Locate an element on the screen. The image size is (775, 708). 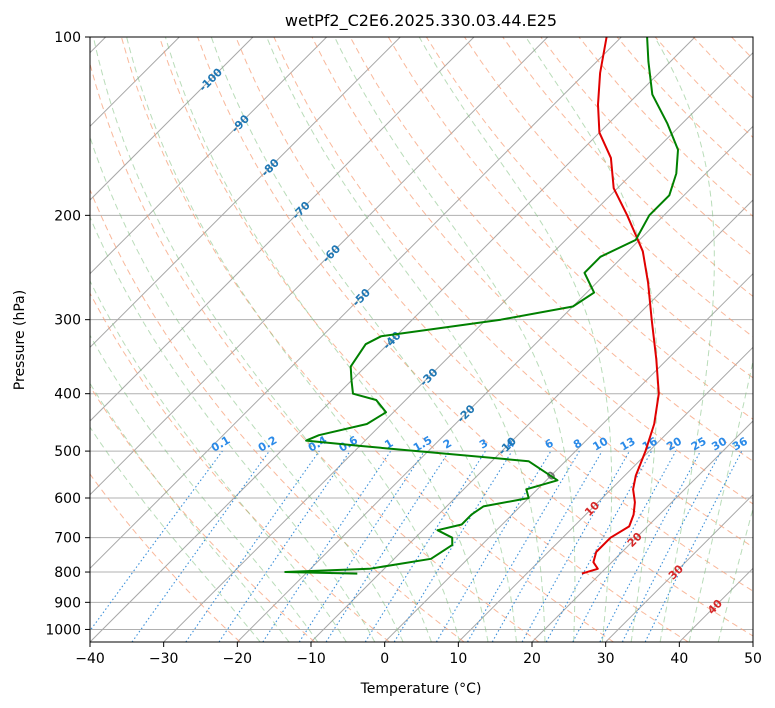
y-axis-label: Pressure (hPa) is located at coordinates (20, 340).